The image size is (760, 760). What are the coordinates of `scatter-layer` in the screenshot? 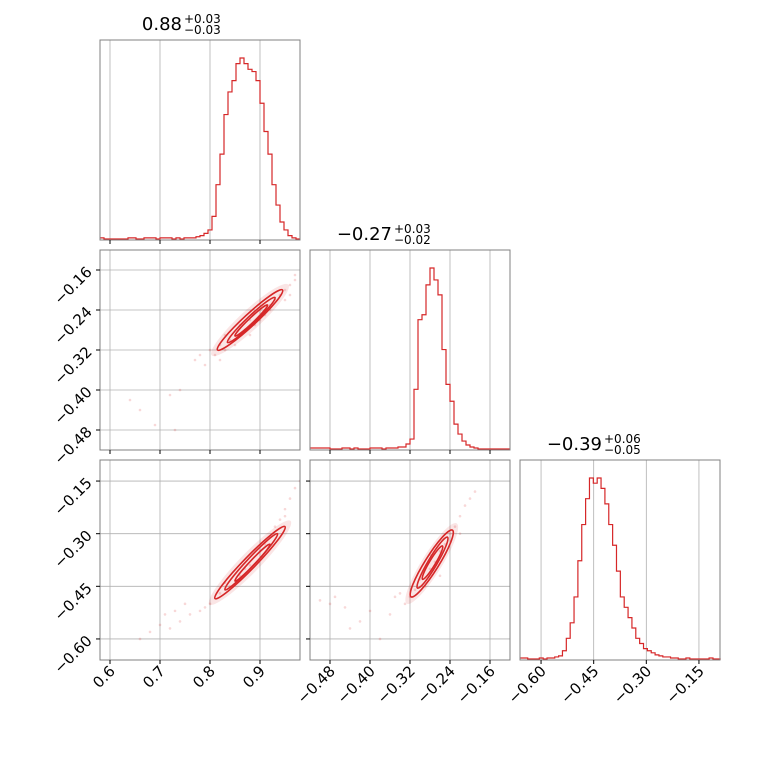 It's located at (397, 565).